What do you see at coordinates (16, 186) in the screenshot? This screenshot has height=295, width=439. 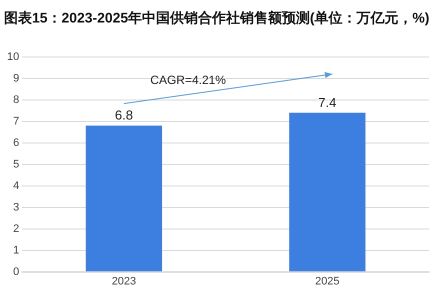 I see `y-tick-label: 4` at bounding box center [16, 186].